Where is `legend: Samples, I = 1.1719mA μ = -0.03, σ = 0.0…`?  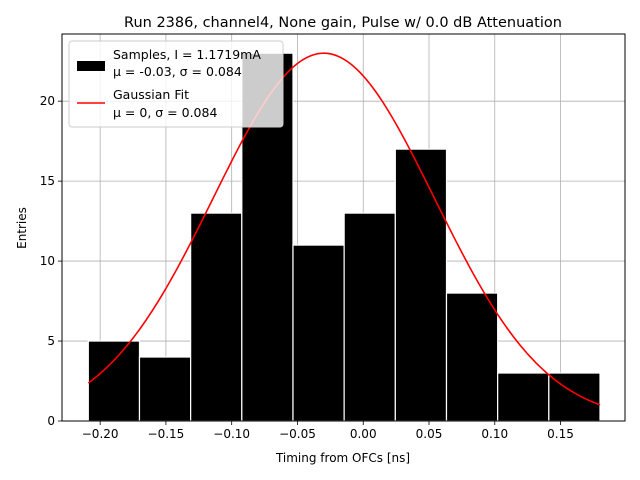
legend: Samples, I = 1.1719mA μ = -0.03, σ = 0.0… is located at coordinates (176, 84).